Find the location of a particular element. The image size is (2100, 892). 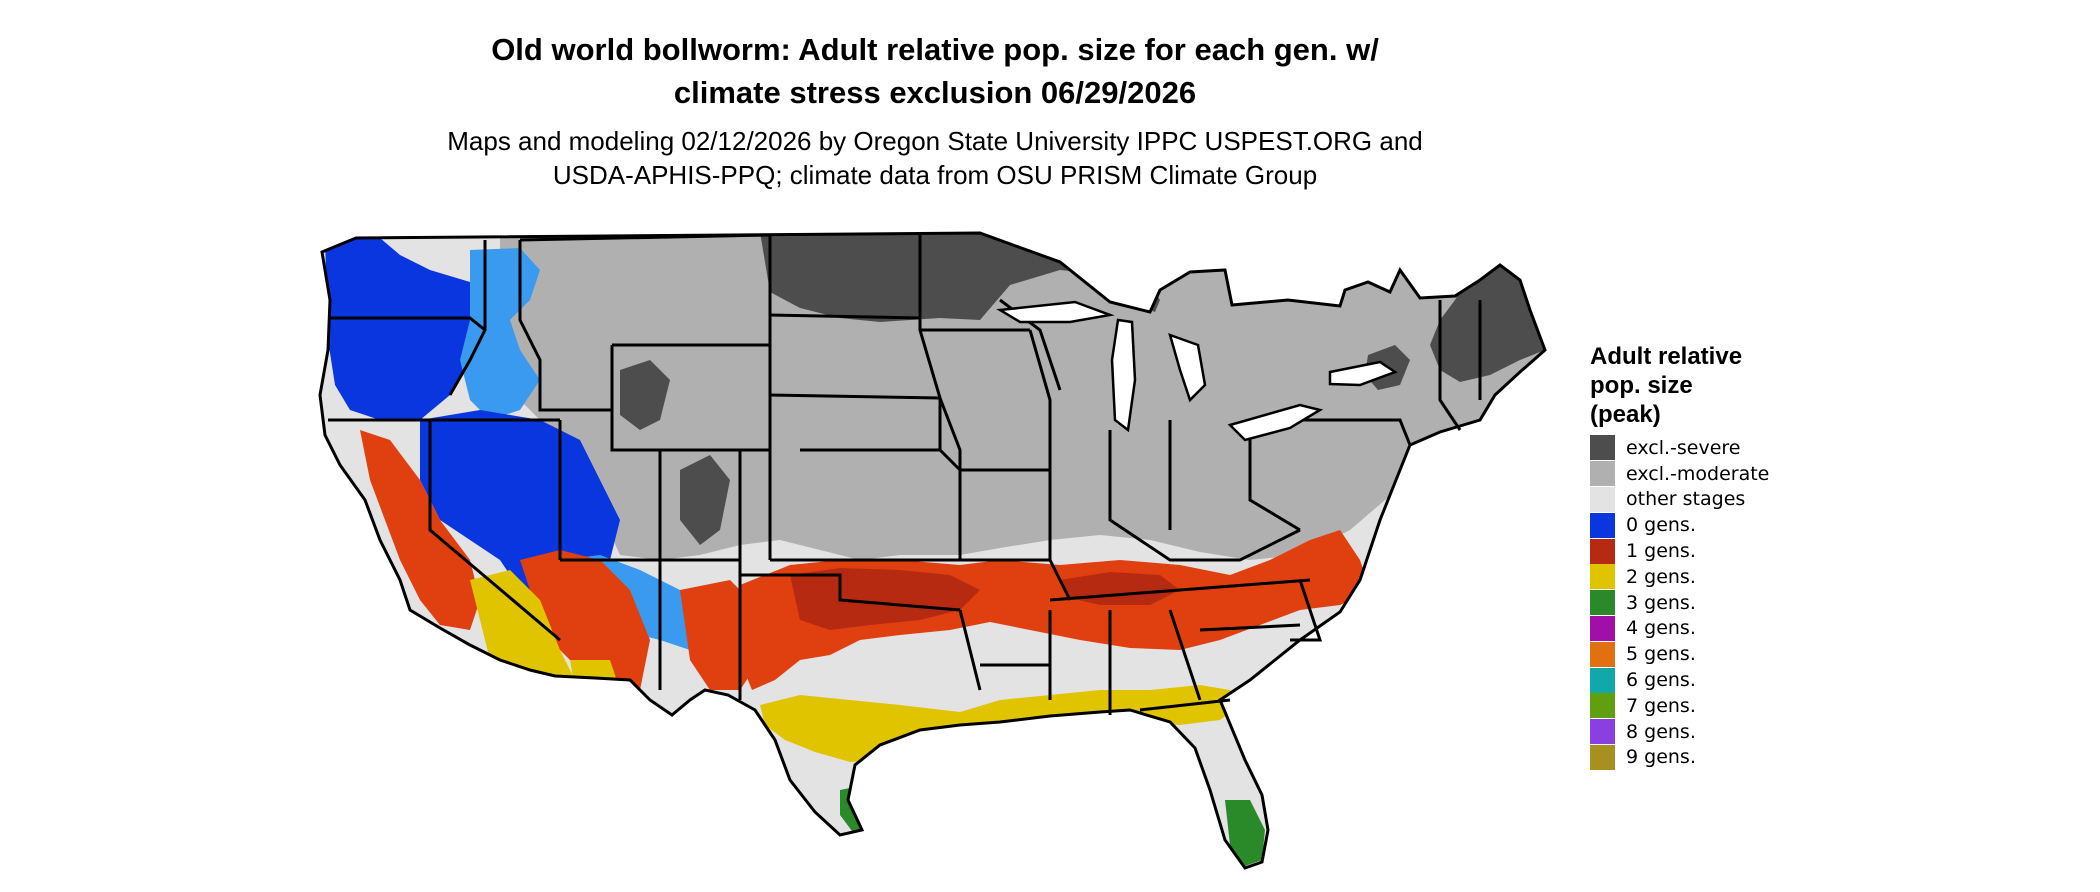

gen3-south-florida is located at coordinates (1245, 833).